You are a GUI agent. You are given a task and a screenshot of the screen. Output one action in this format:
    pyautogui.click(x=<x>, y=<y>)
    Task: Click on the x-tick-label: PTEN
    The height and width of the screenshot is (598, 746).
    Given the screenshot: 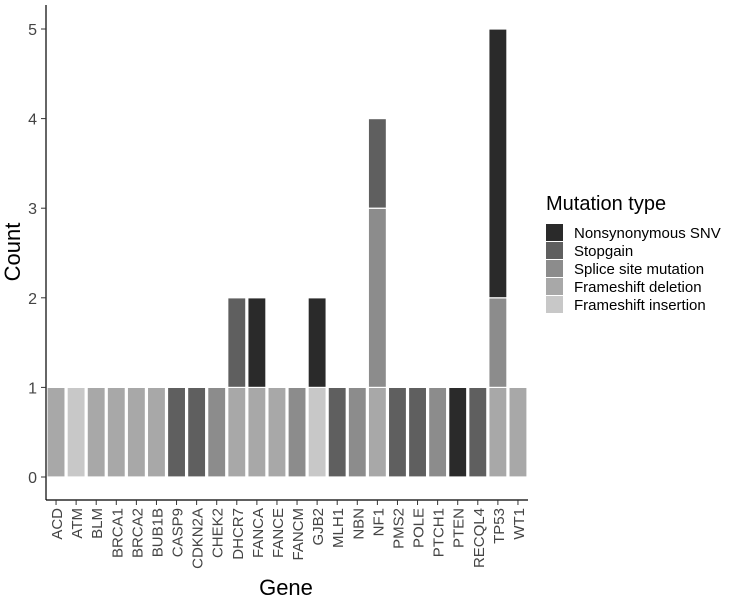 What is the action you would take?
    pyautogui.click(x=459, y=528)
    